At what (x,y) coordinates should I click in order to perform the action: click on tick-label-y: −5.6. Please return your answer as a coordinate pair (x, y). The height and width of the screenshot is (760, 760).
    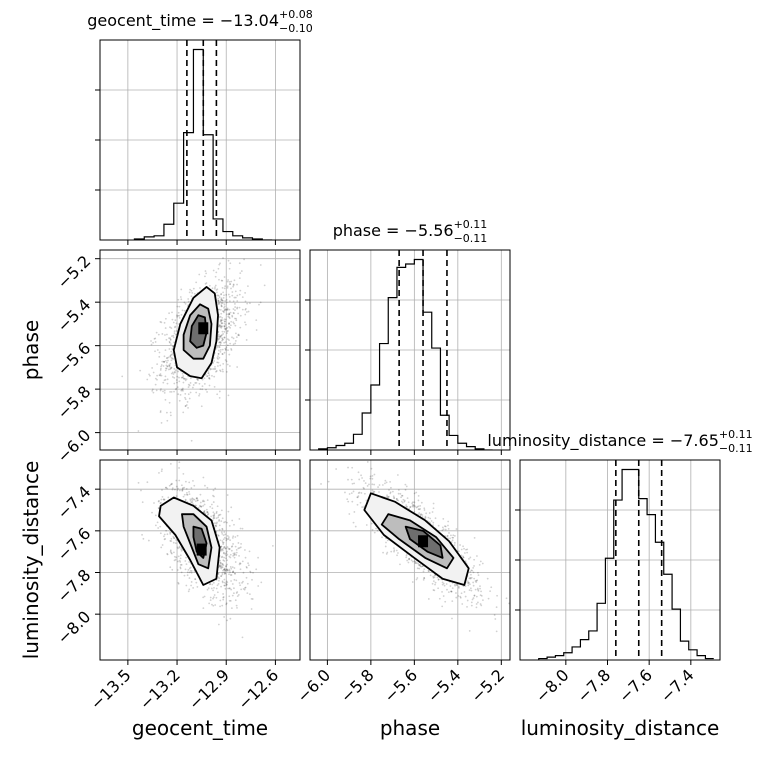
    Looking at the image, I should click on (73, 359).